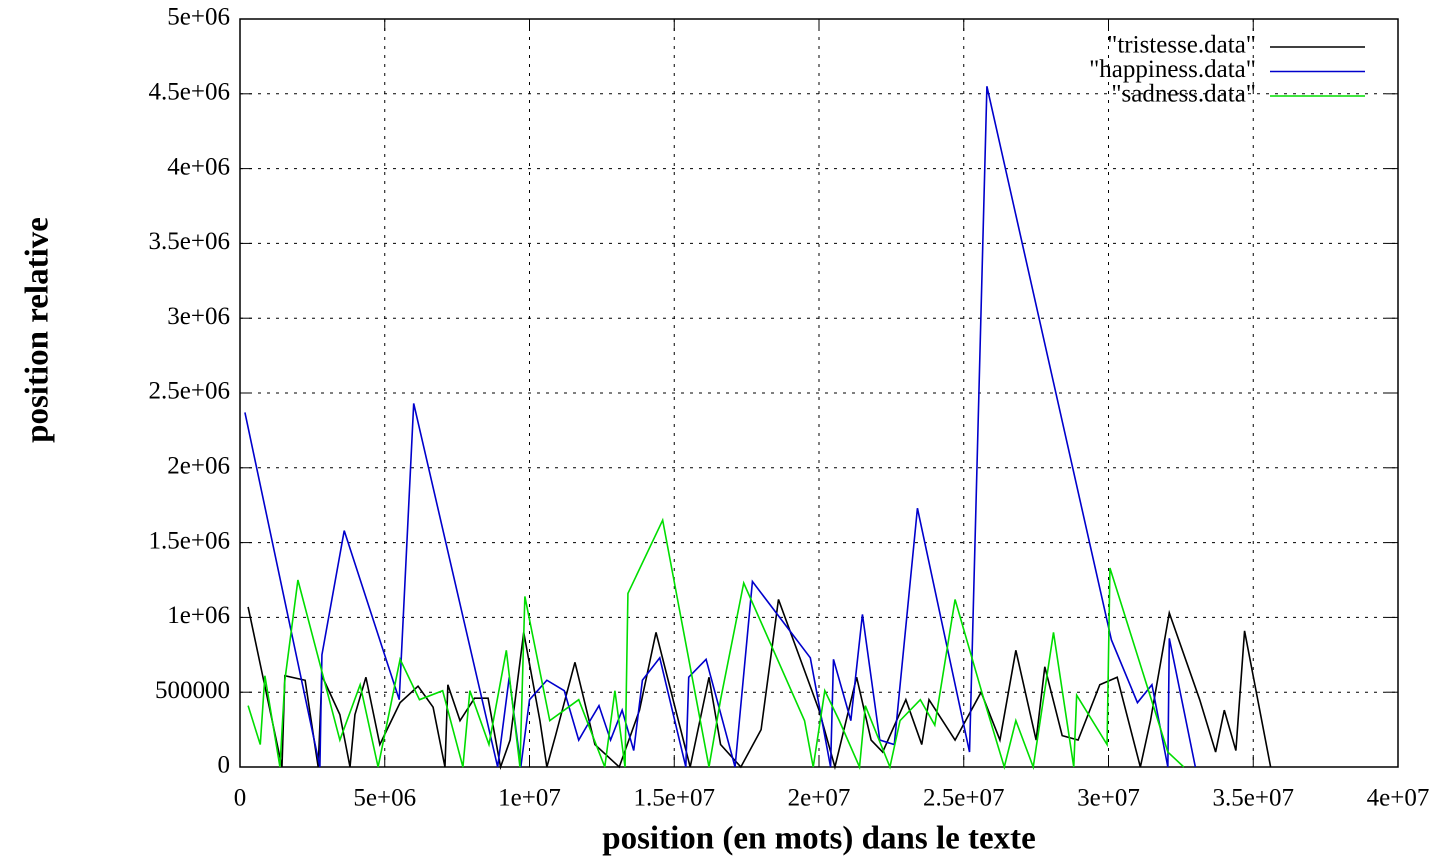 The height and width of the screenshot is (867, 1453). What do you see at coordinates (38, 330) in the screenshot?
I see `y-axis-title: position relative` at bounding box center [38, 330].